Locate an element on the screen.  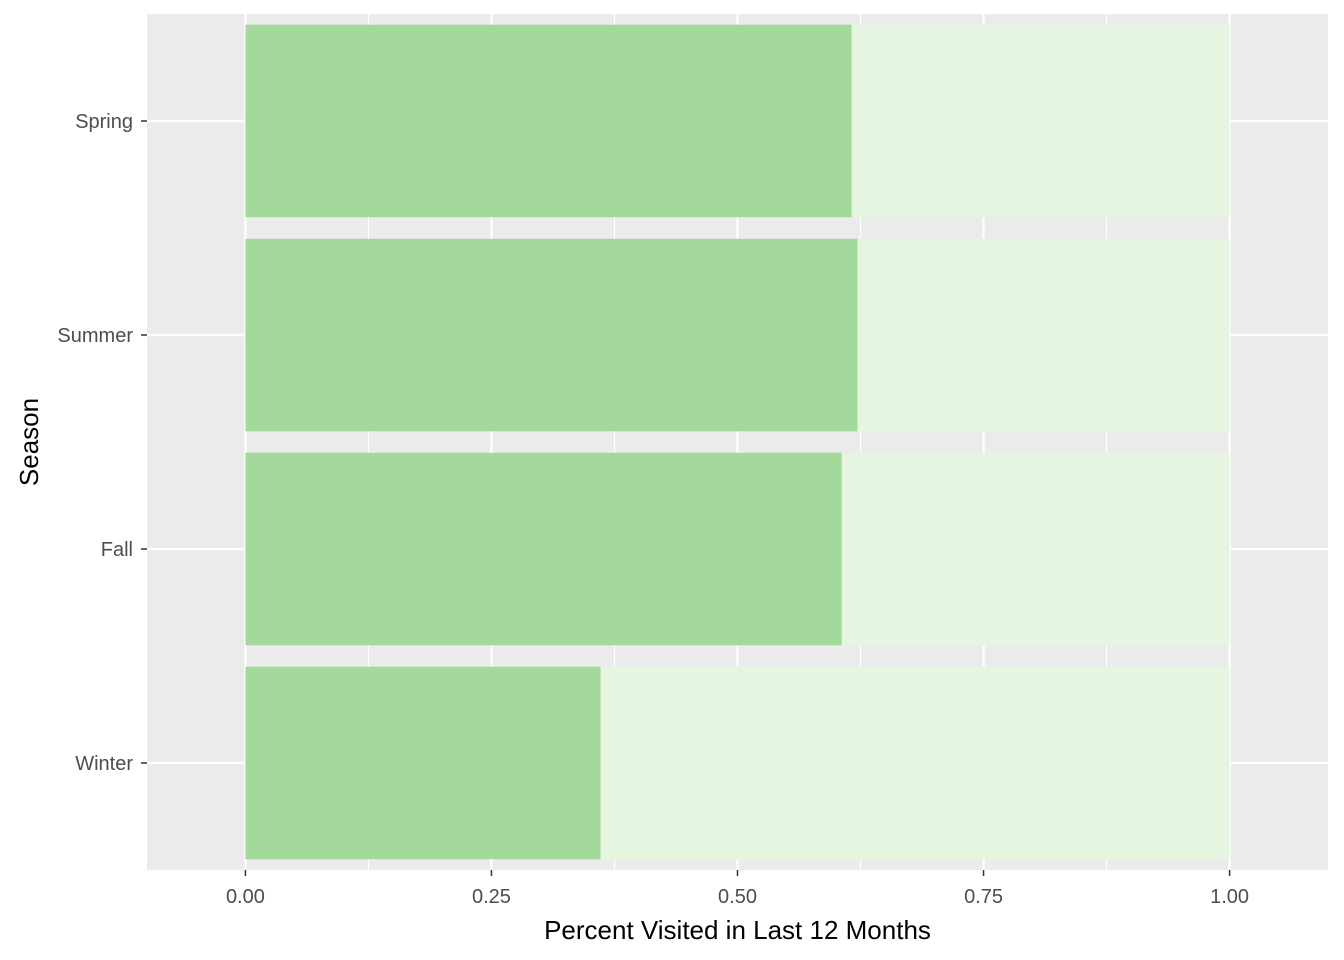
x-tick-label: 0.00 is located at coordinates (245, 897).